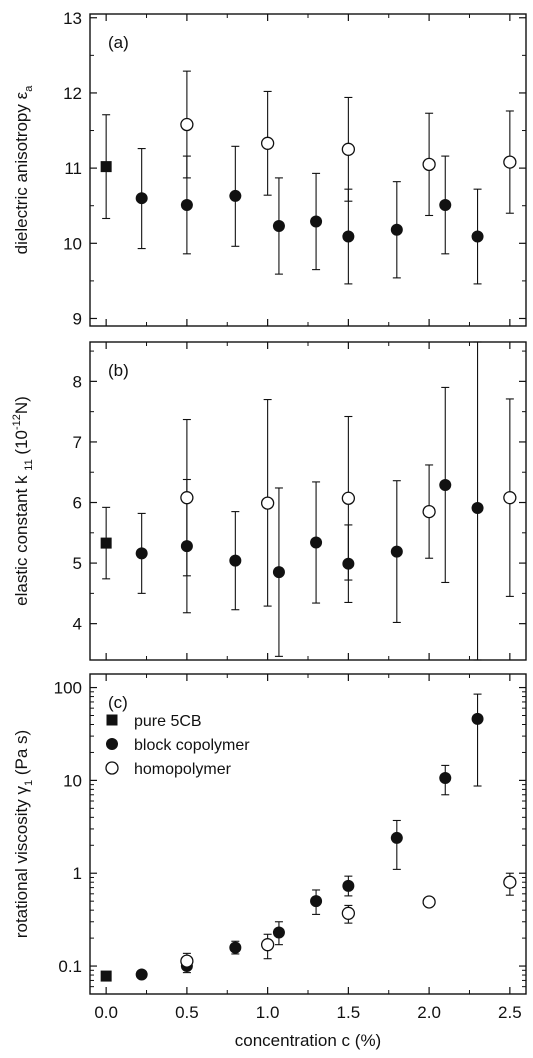 The width and height of the screenshot is (533, 1058). Describe the element at coordinates (510, 1012) in the screenshot. I see `x-tick-label: 2.5` at that location.